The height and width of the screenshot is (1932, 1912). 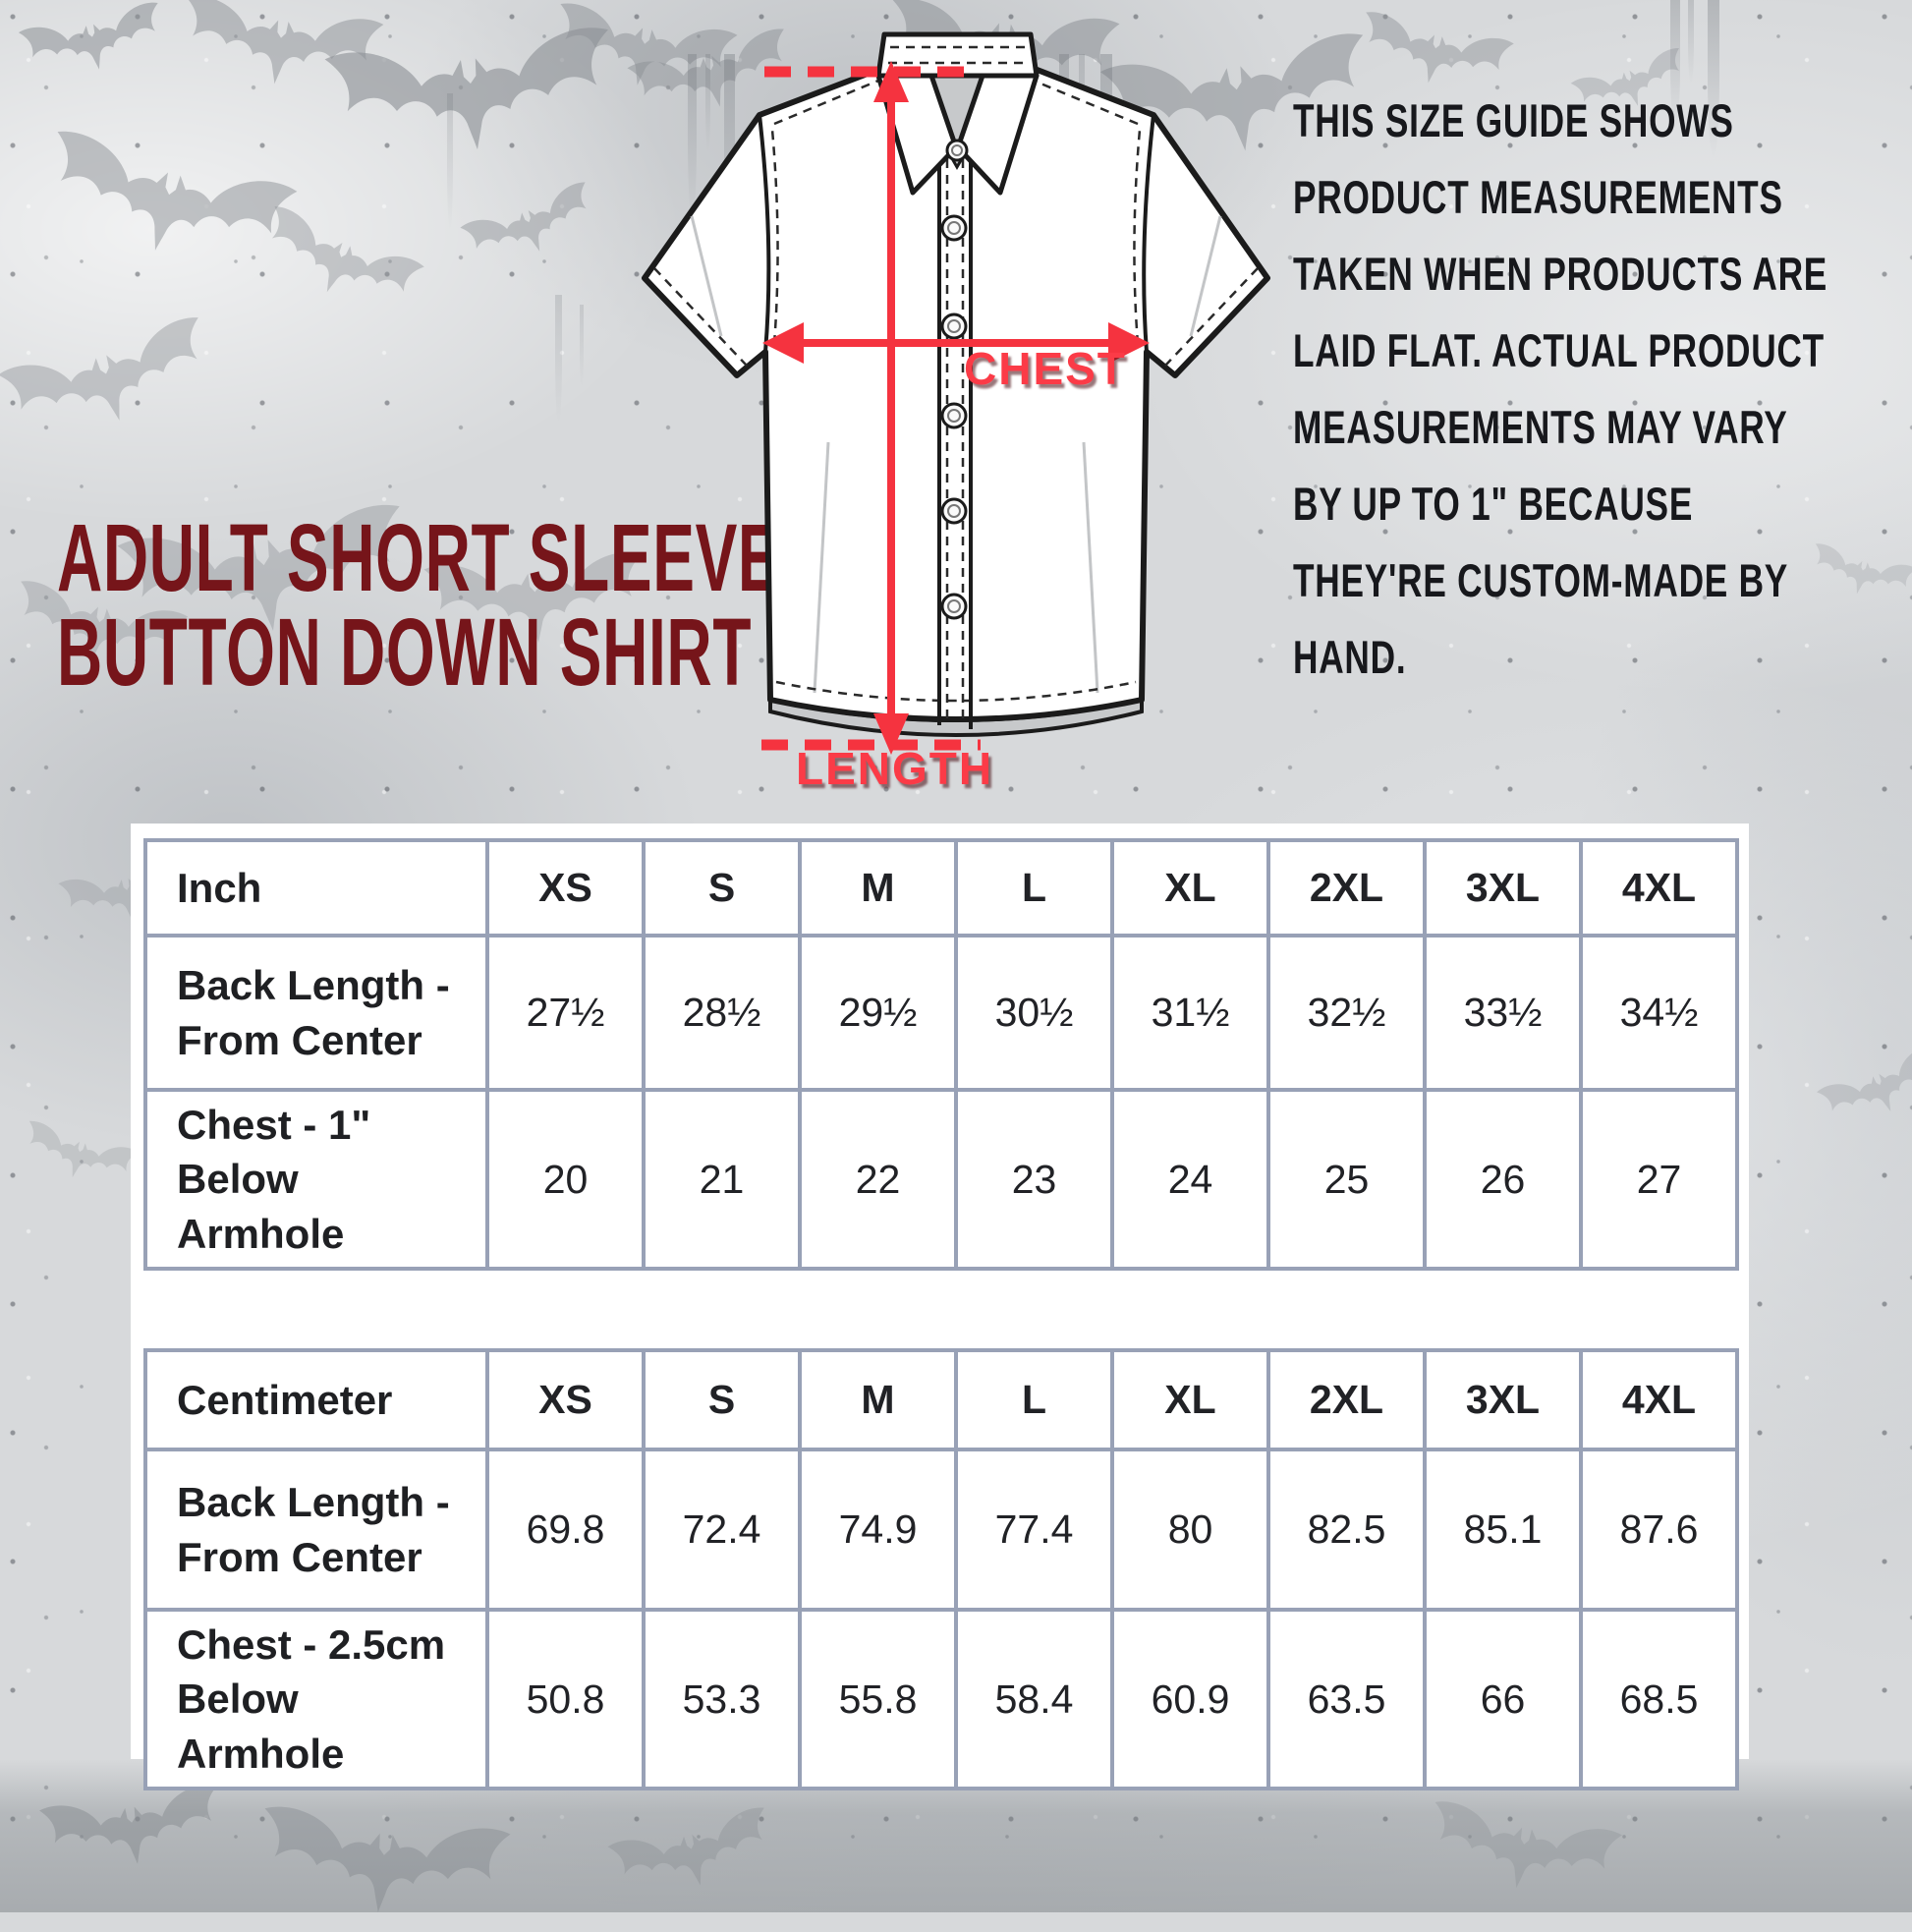 What do you see at coordinates (722, 1530) in the screenshot?
I see `size-value: 72.4` at bounding box center [722, 1530].